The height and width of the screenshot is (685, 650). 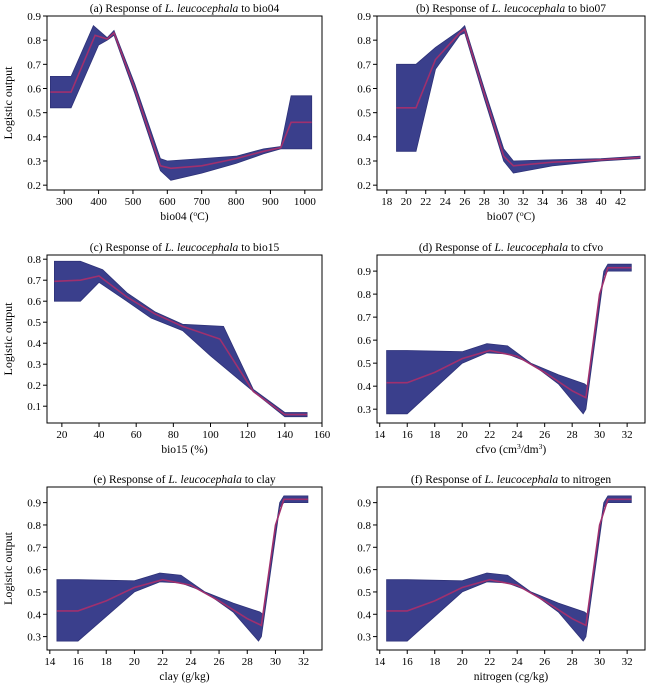 I want to click on y-tick-label: 0.1, so click(x=34, y=407).